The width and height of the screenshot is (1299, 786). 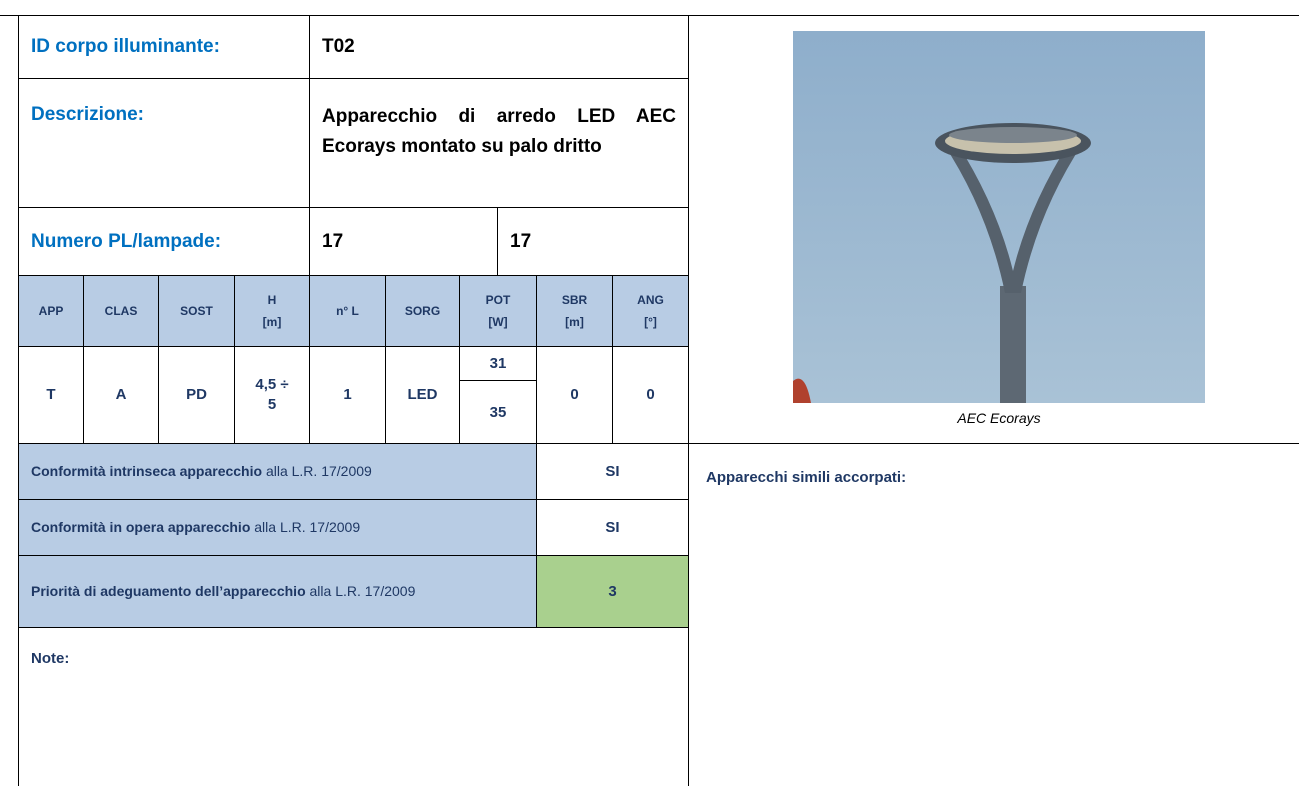 I want to click on column-unit: [W], so click(x=498, y=322).